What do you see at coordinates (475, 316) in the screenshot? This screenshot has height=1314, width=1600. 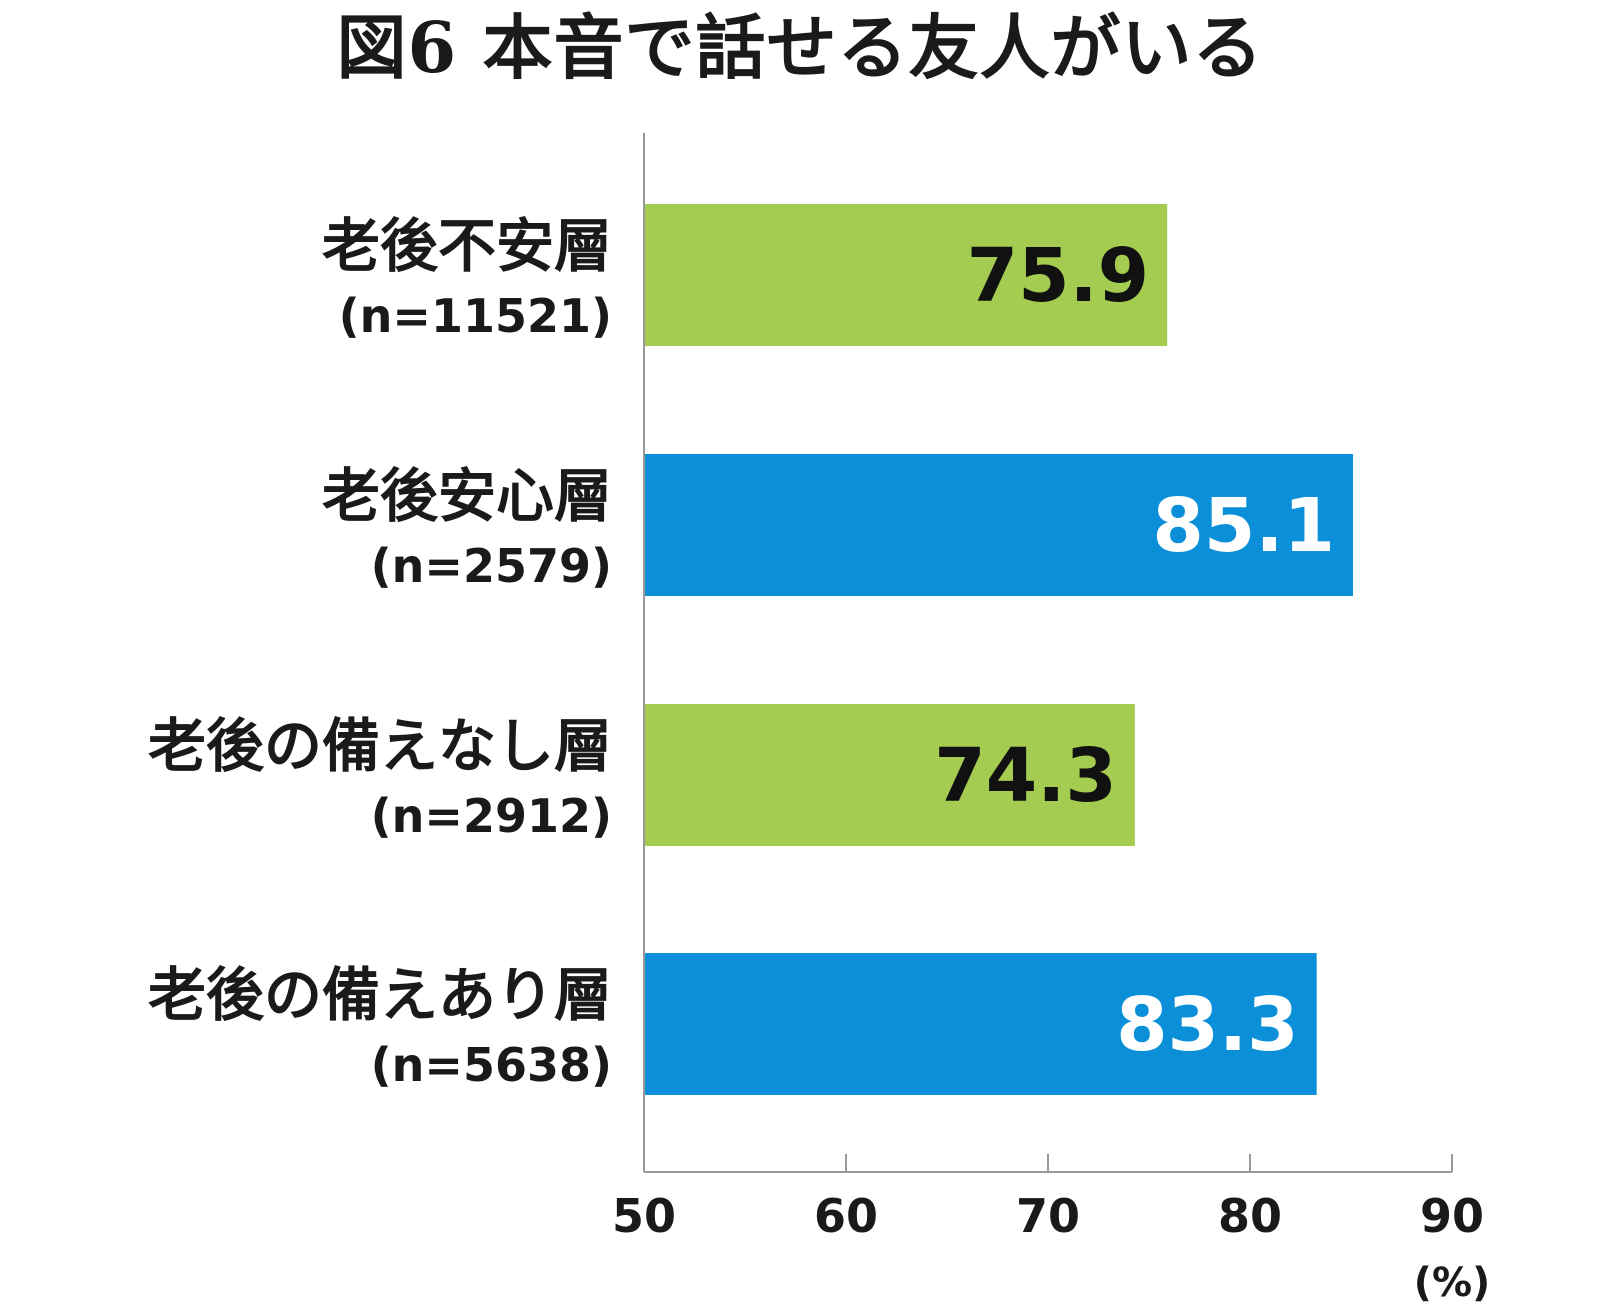 I see `category-n-label-1: (n=11521)` at bounding box center [475, 316].